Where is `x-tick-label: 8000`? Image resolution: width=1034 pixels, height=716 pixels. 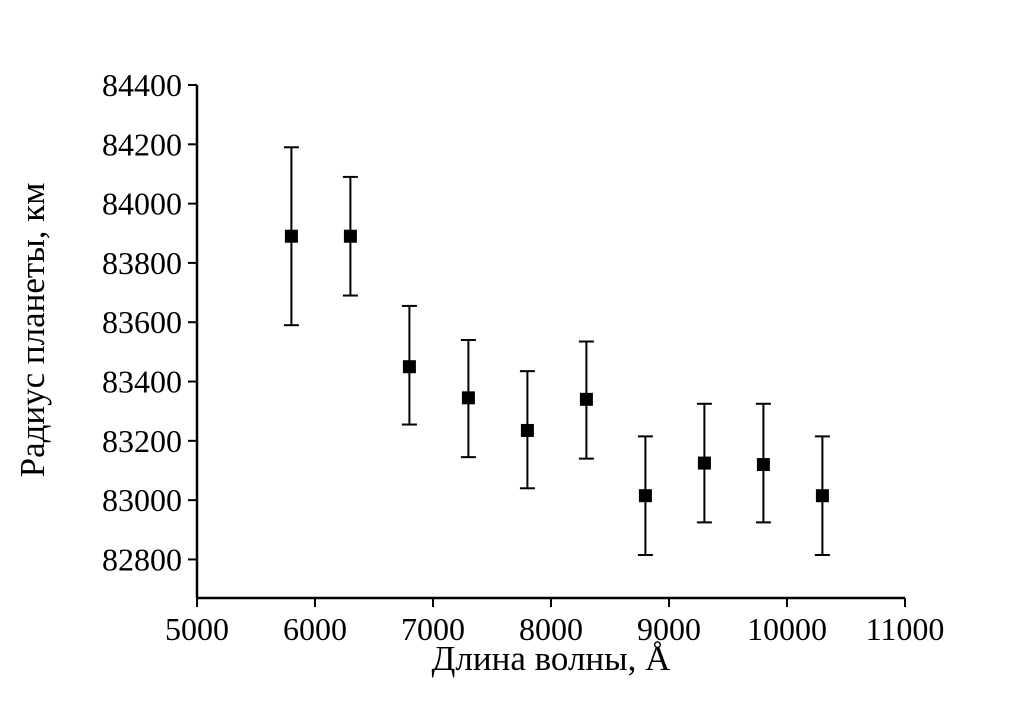 x-tick-label: 8000 is located at coordinates (551, 629).